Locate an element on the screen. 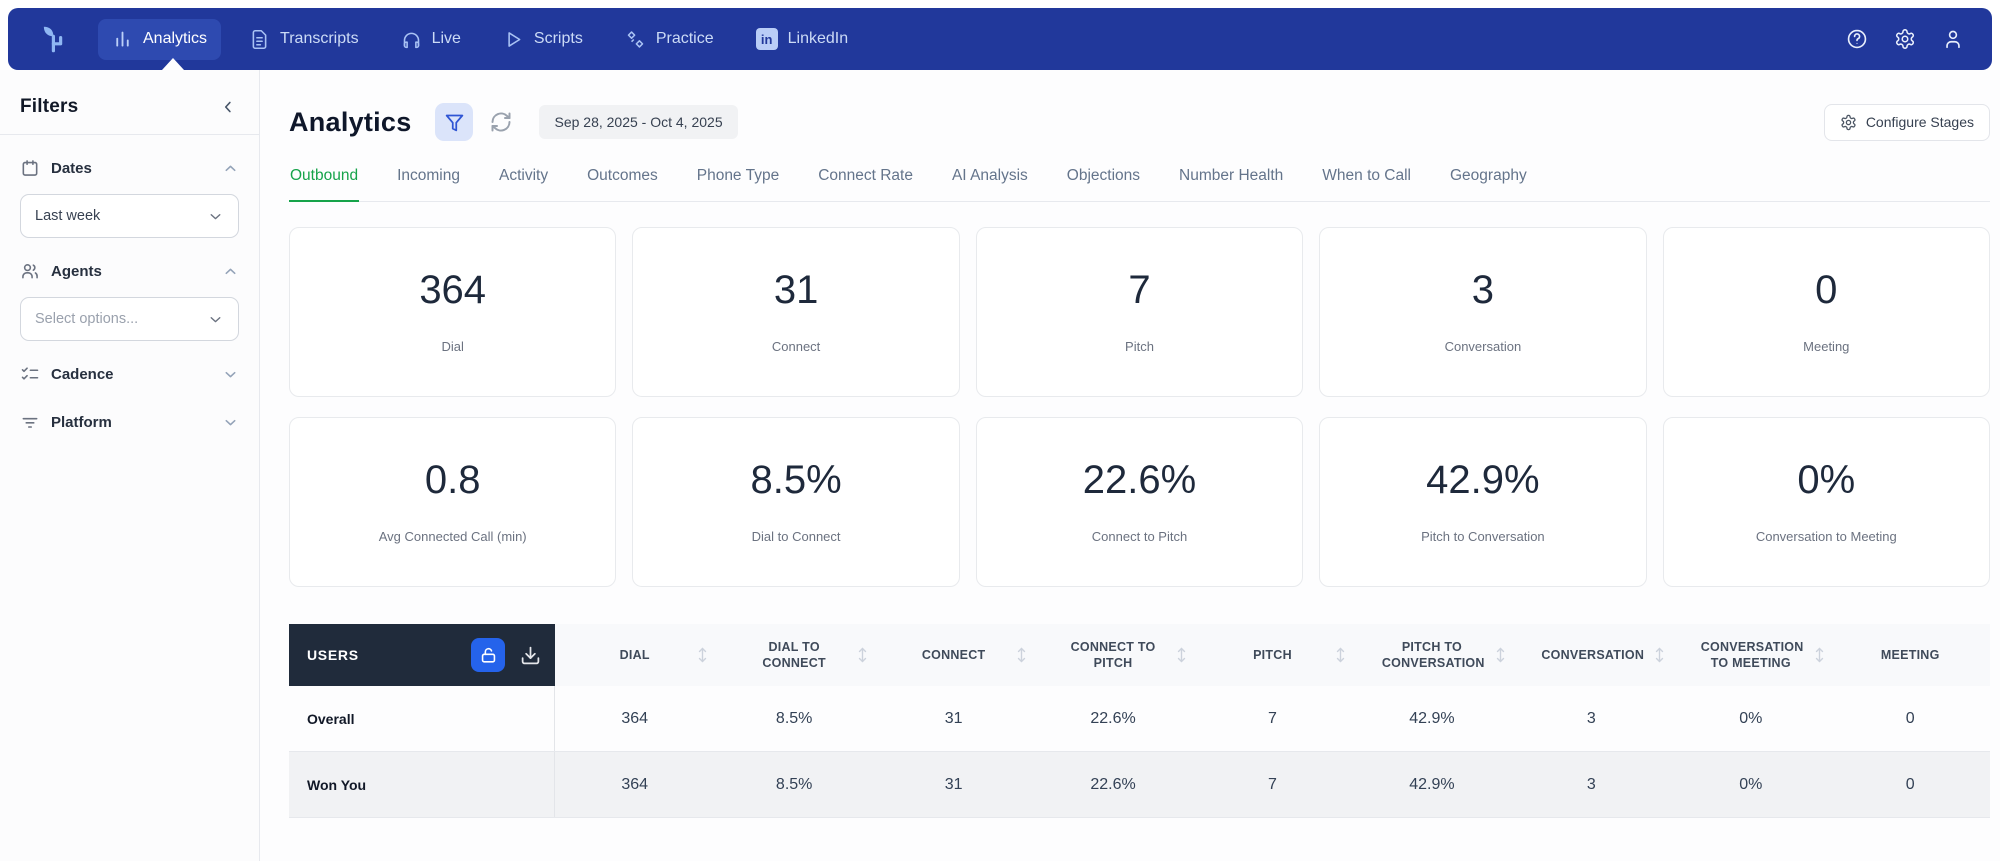 The width and height of the screenshot is (2000, 861). cell-pitch-to-conversation: 42.9% is located at coordinates (1432, 784).